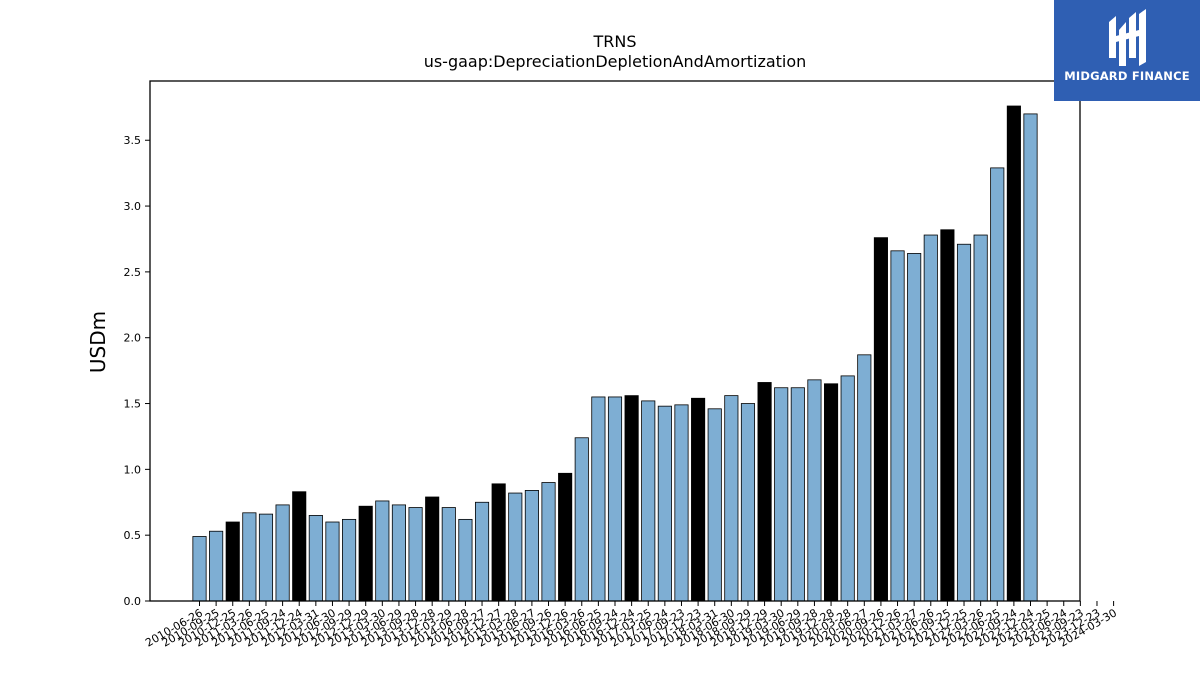  What do you see at coordinates (1127, 76) in the screenshot?
I see `logo-text: MIDGARD FINANCE` at bounding box center [1127, 76].